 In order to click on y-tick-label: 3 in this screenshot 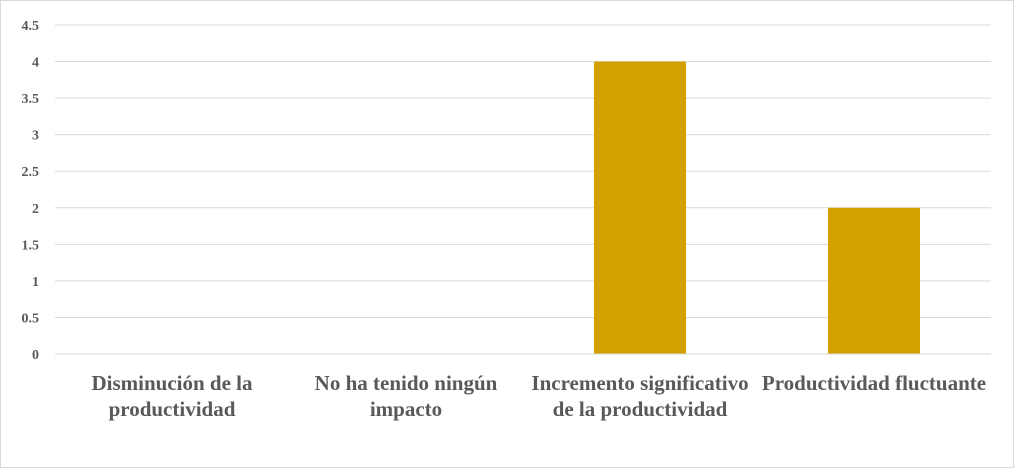, I will do `click(35, 136)`.